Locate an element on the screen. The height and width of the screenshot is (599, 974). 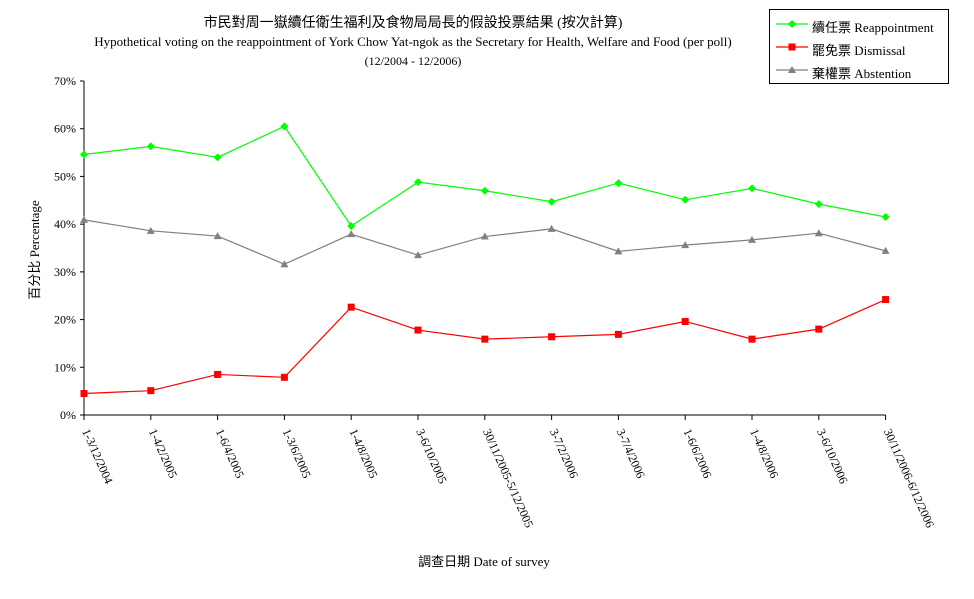
x-tick-label: 30/11/2006-6/12/2006 is located at coordinates (909, 478).